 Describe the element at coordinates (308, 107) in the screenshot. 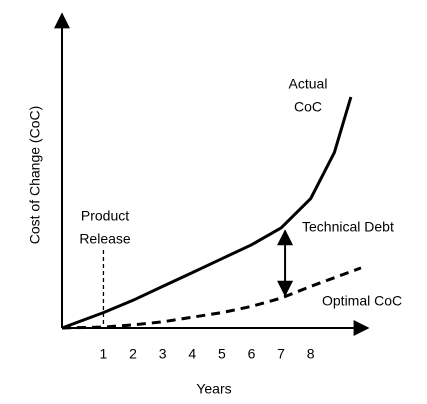

I see `annotation: CoC` at that location.